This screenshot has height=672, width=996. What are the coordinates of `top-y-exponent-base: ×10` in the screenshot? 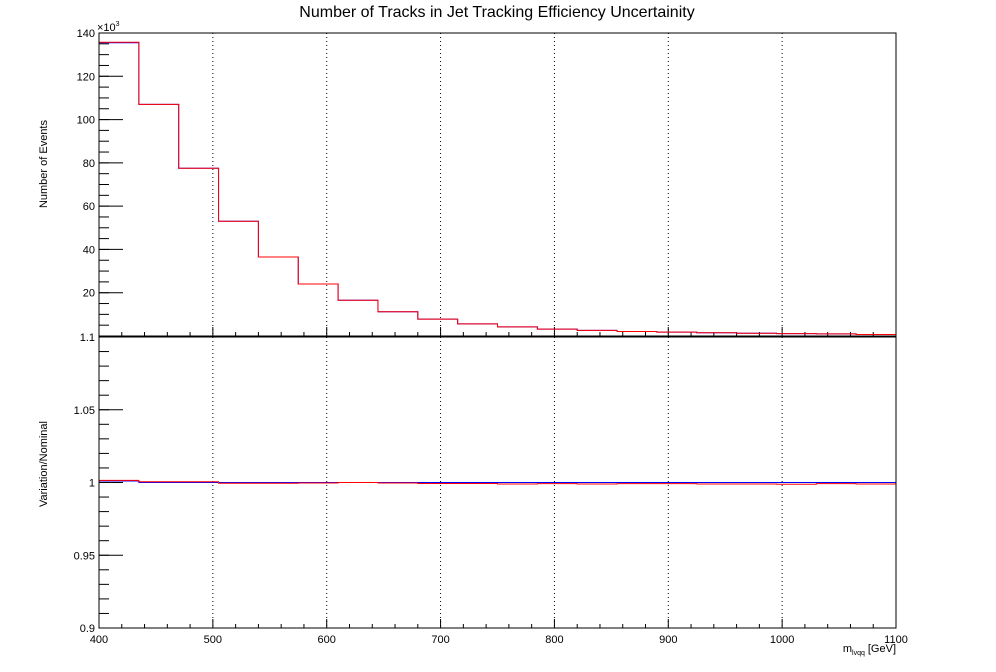 It's located at (106, 28).